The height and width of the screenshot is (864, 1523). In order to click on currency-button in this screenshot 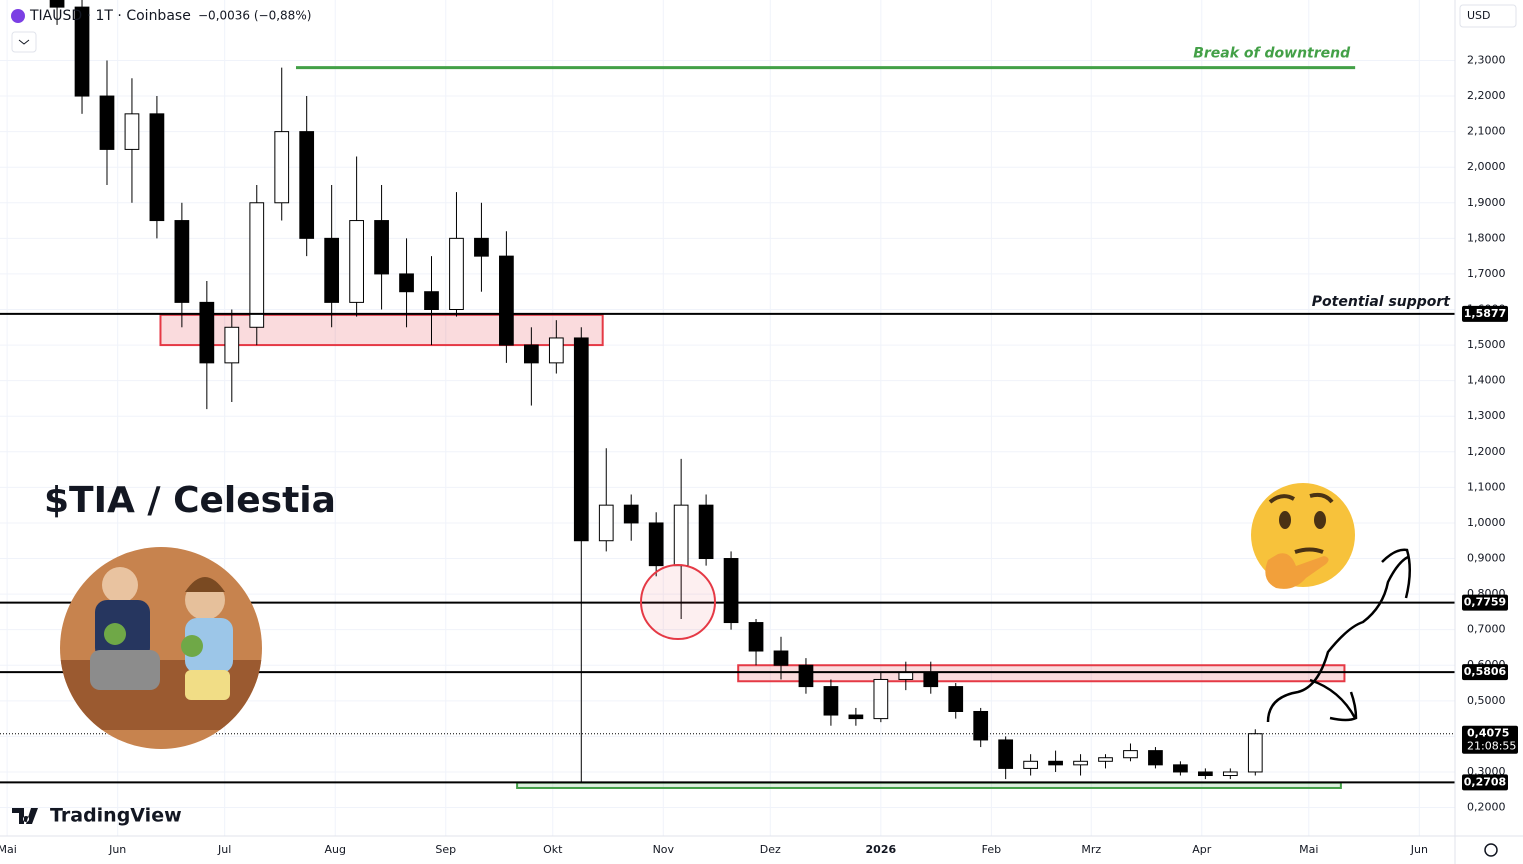, I will do `click(1488, 16)`.